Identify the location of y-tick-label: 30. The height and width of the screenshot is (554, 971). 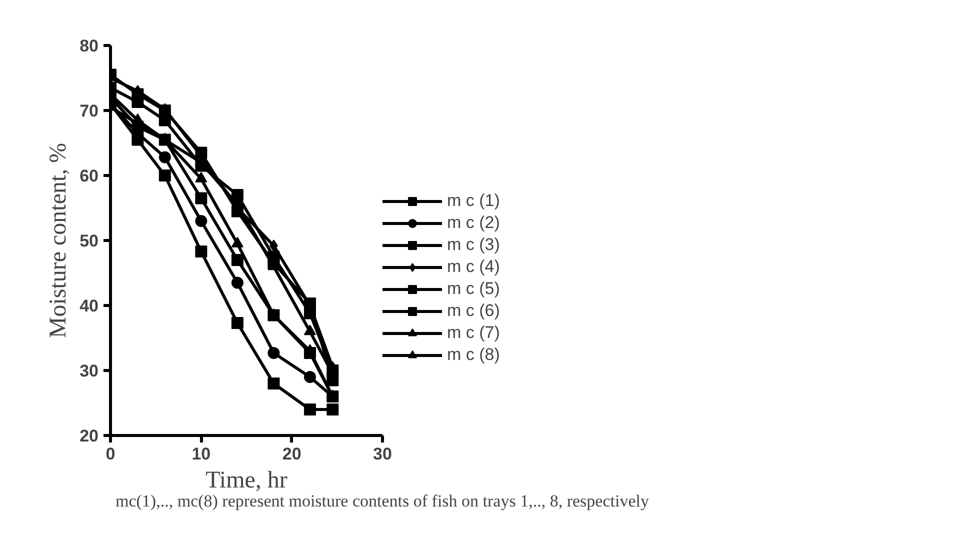
(89, 371).